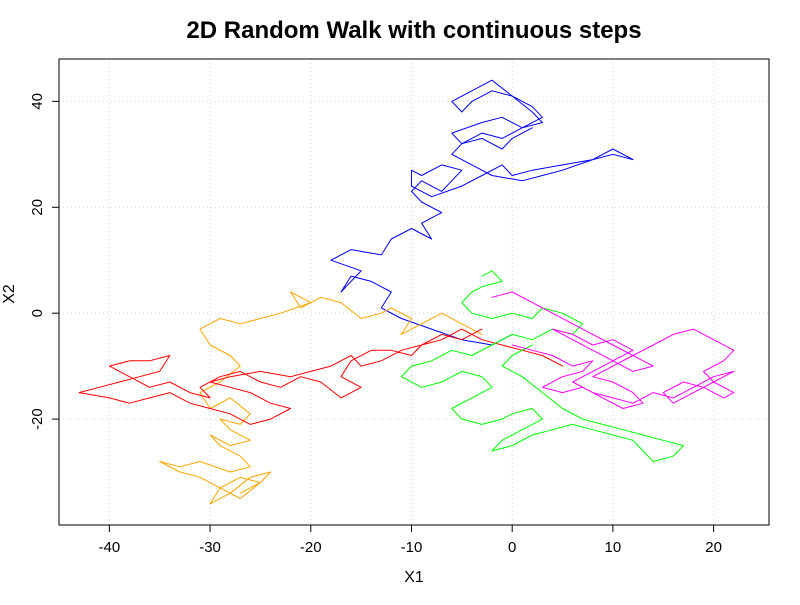  I want to click on y-tick-label: -20, so click(37, 419).